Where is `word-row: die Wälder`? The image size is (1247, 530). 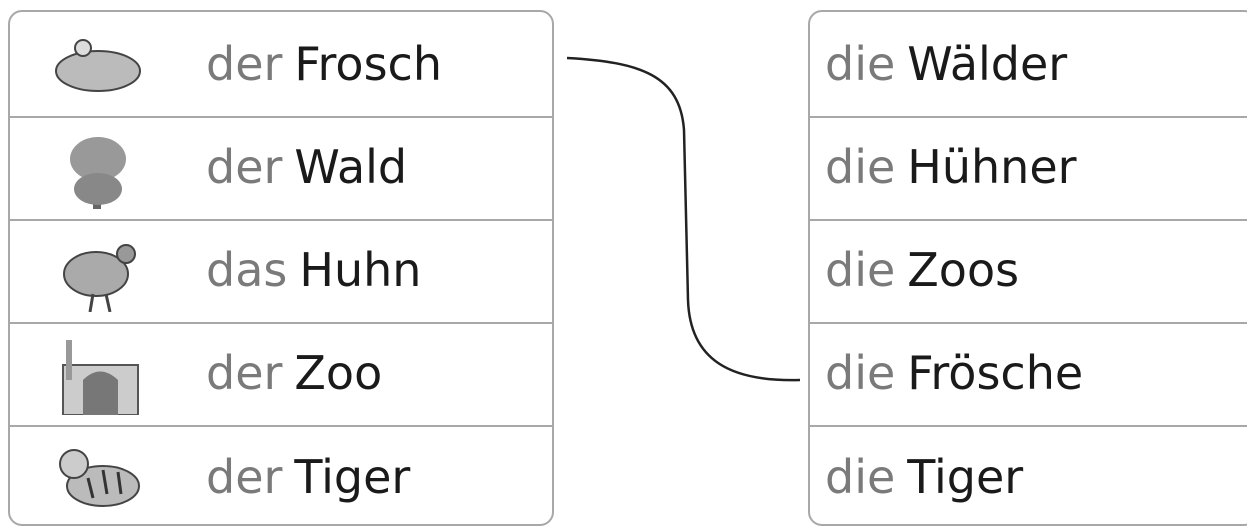
word-row: die Wälder is located at coordinates (1028, 65).